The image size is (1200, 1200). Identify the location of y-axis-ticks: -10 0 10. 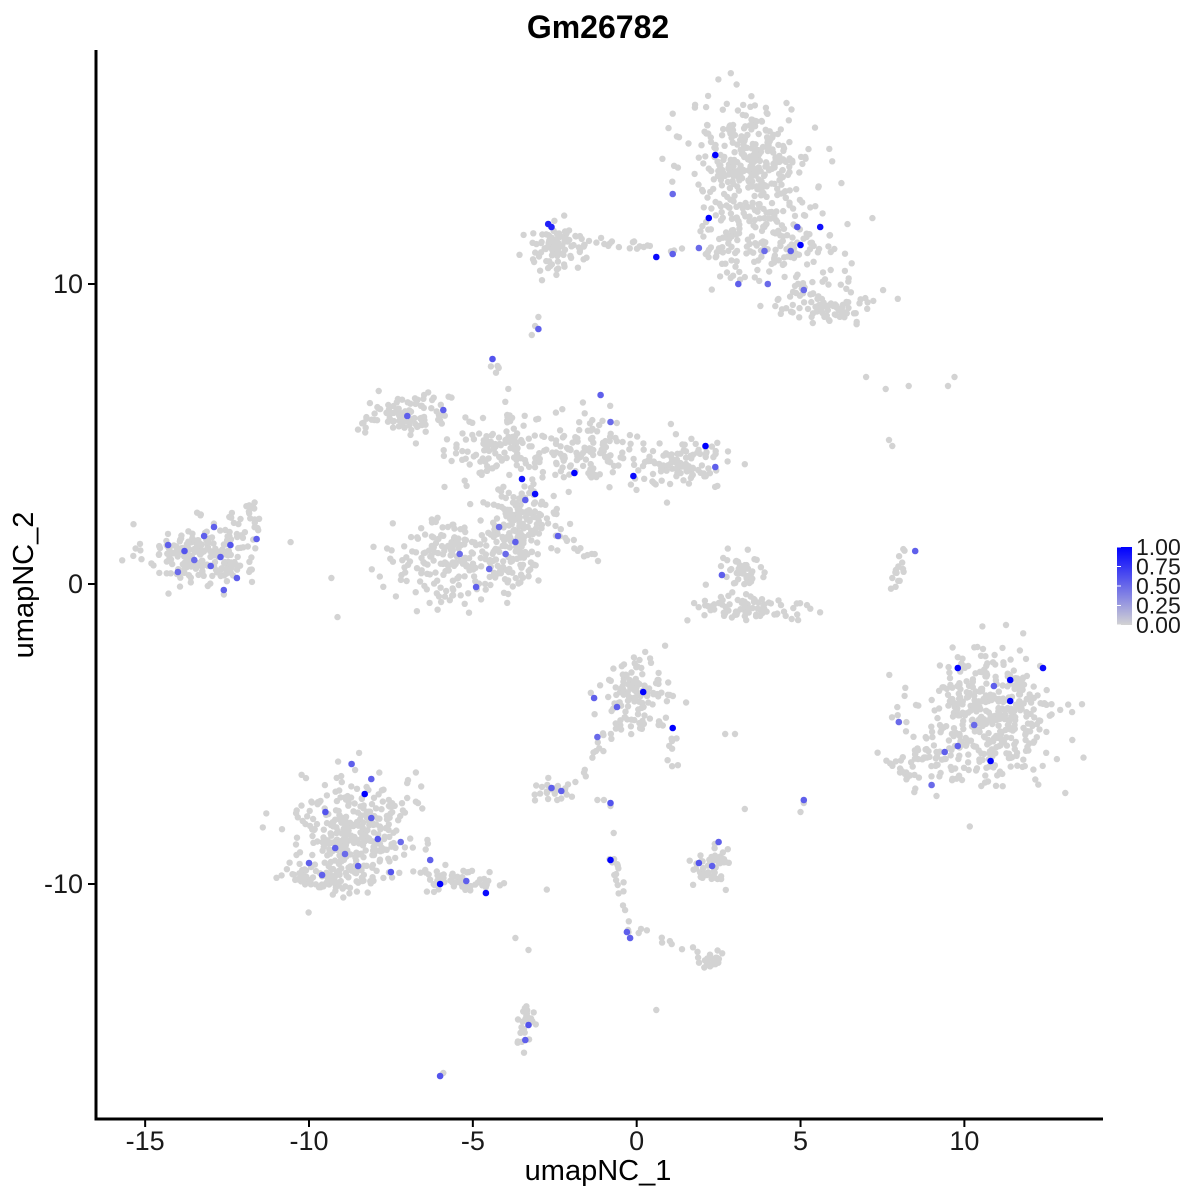
(69, 584).